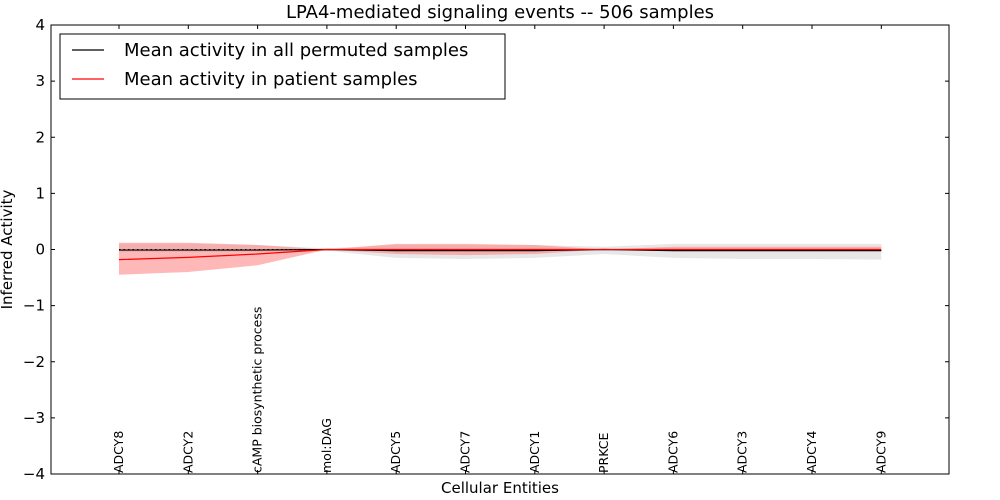  Describe the element at coordinates (271, 79) in the screenshot. I see `legend-label-patient: Mean activity in patient samples` at that location.